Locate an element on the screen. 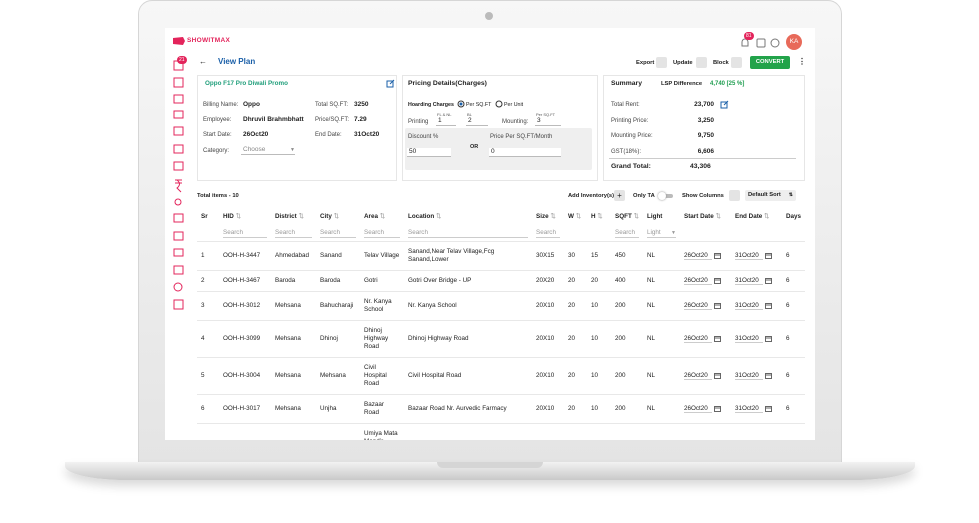 This screenshot has height=523, width=979. search-input: Light ▼ is located at coordinates (661, 233).